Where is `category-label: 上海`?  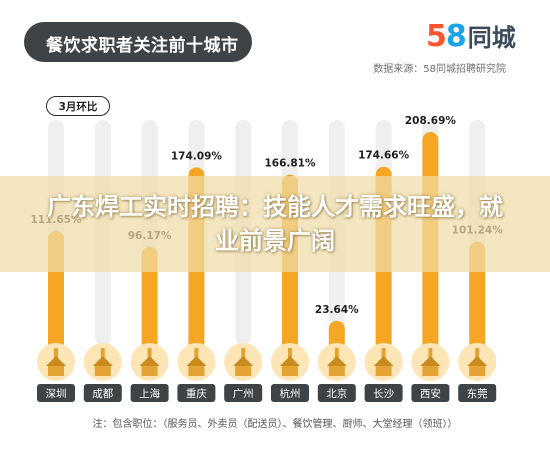
category-label: 上海 is located at coordinates (149, 393).